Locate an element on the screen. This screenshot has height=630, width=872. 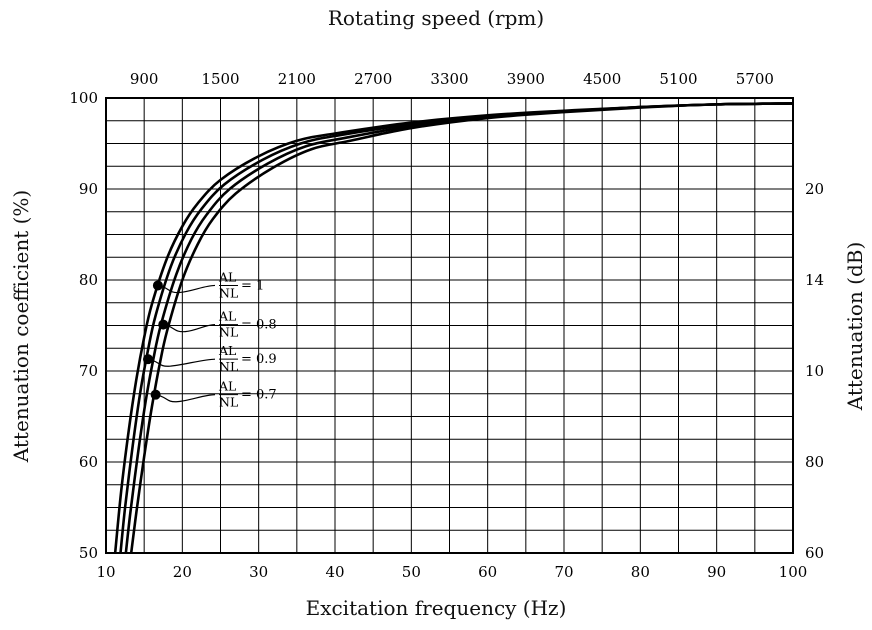
series-label-value: = 0.7 is located at coordinates (259, 395).